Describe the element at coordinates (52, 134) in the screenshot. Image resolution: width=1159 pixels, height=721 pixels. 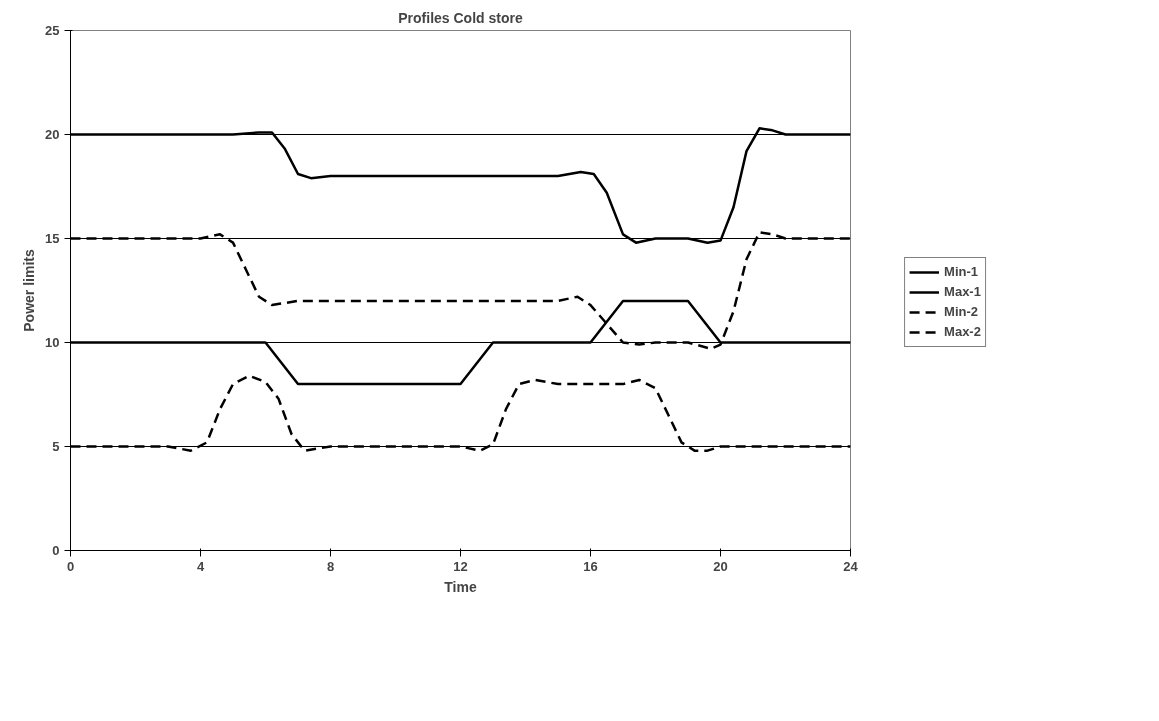
I see `y-tick-label: 20` at that location.